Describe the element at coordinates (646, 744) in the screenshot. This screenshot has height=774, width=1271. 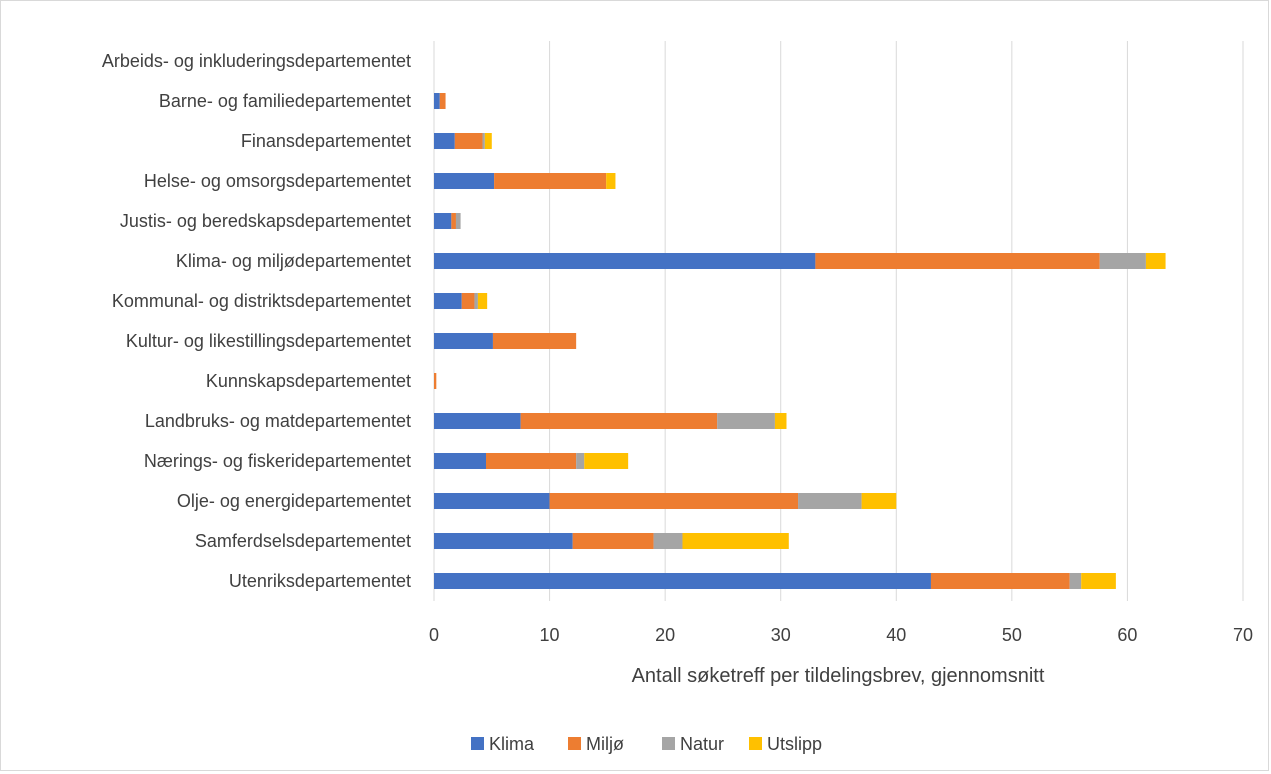
I see `legend: Klima Miljø Natur Utslipp` at that location.